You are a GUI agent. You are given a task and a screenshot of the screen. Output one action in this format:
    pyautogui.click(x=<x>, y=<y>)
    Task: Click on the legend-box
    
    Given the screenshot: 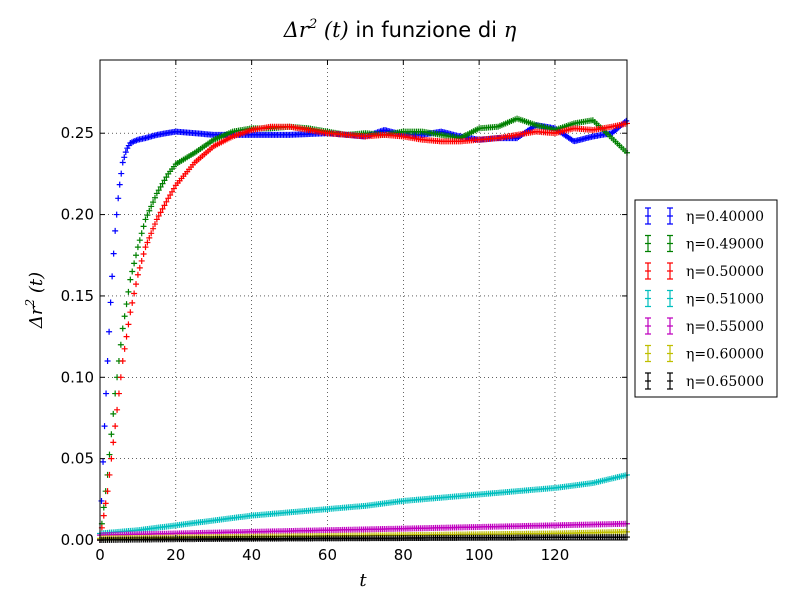 What is the action you would take?
    pyautogui.click(x=706, y=298)
    